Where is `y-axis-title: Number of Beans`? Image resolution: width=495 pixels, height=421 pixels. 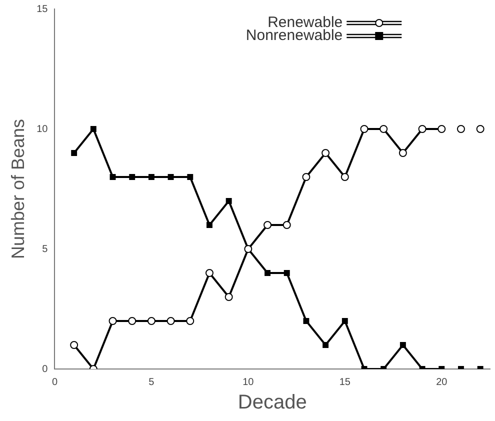 y-axis-title: Number of Beans is located at coordinates (18, 189).